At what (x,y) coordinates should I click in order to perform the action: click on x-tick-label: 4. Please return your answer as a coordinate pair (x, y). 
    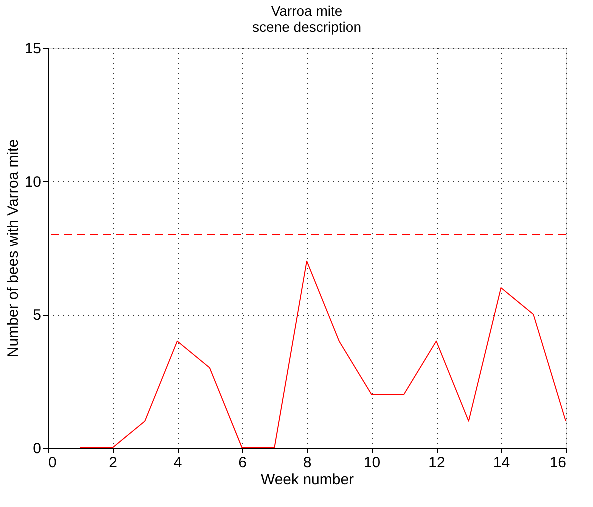
    Looking at the image, I should click on (178, 463).